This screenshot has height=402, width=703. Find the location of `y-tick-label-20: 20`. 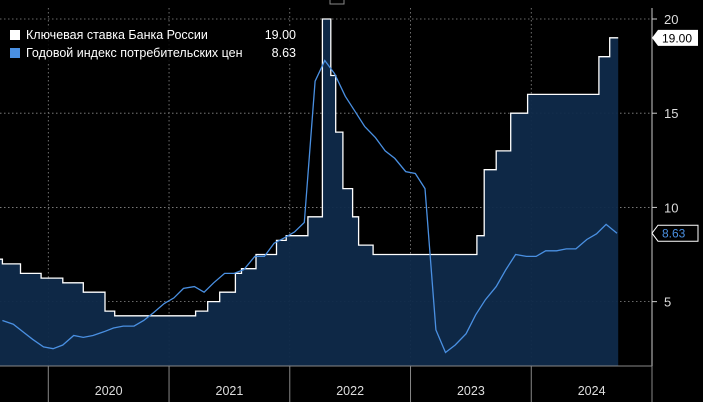

y-tick-label-20: 20 is located at coordinates (671, 19).